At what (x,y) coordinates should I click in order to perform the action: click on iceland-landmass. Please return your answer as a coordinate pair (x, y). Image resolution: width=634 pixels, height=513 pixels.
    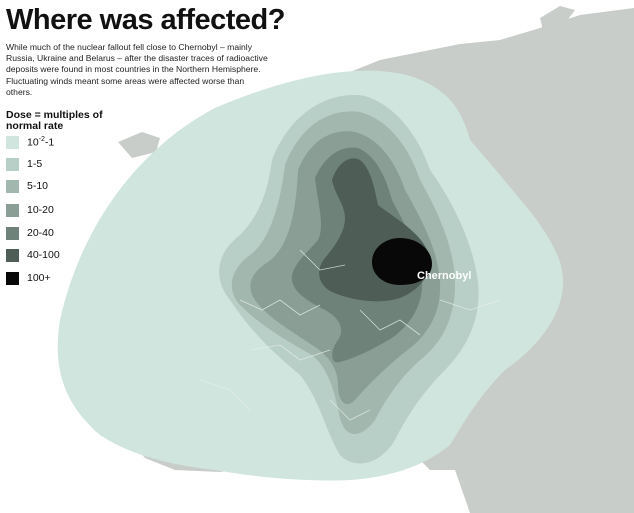
    Looking at the image, I should click on (139, 145).